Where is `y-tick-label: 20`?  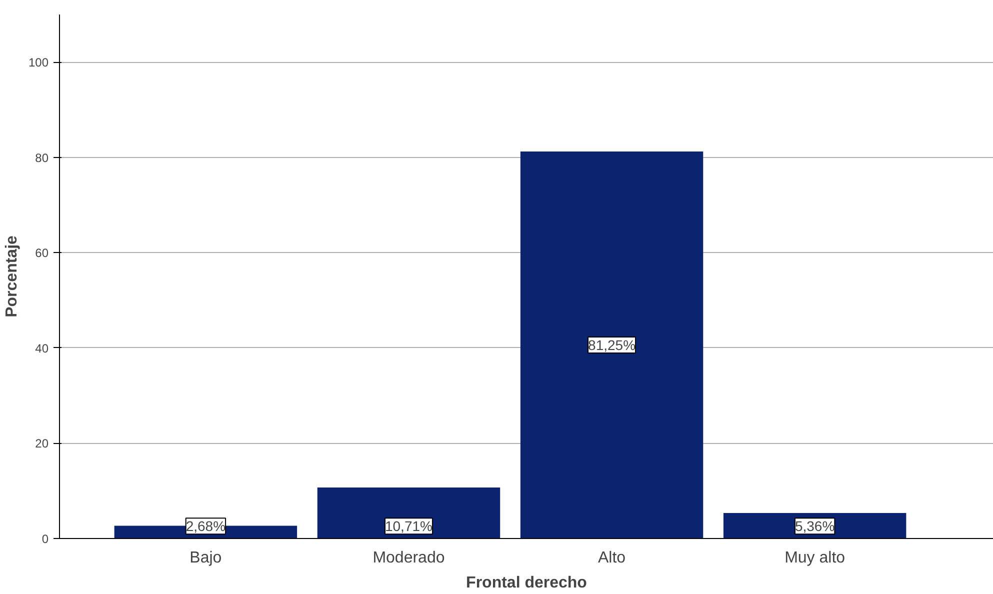
y-tick-label: 20 is located at coordinates (42, 443).